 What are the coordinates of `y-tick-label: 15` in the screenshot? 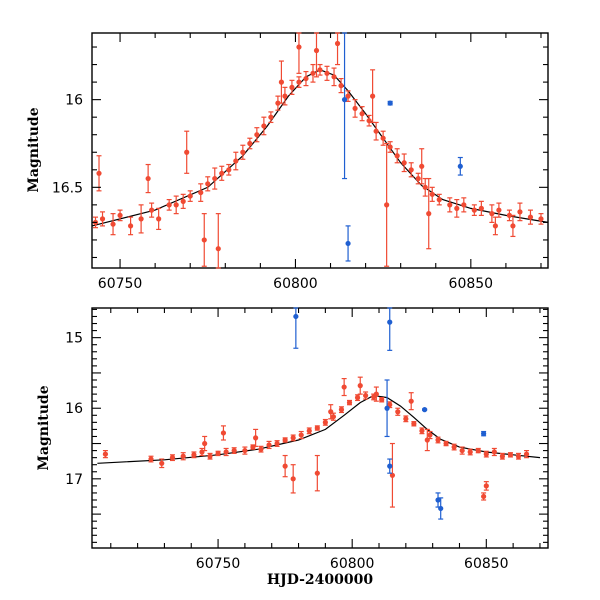 It's located at (74, 339).